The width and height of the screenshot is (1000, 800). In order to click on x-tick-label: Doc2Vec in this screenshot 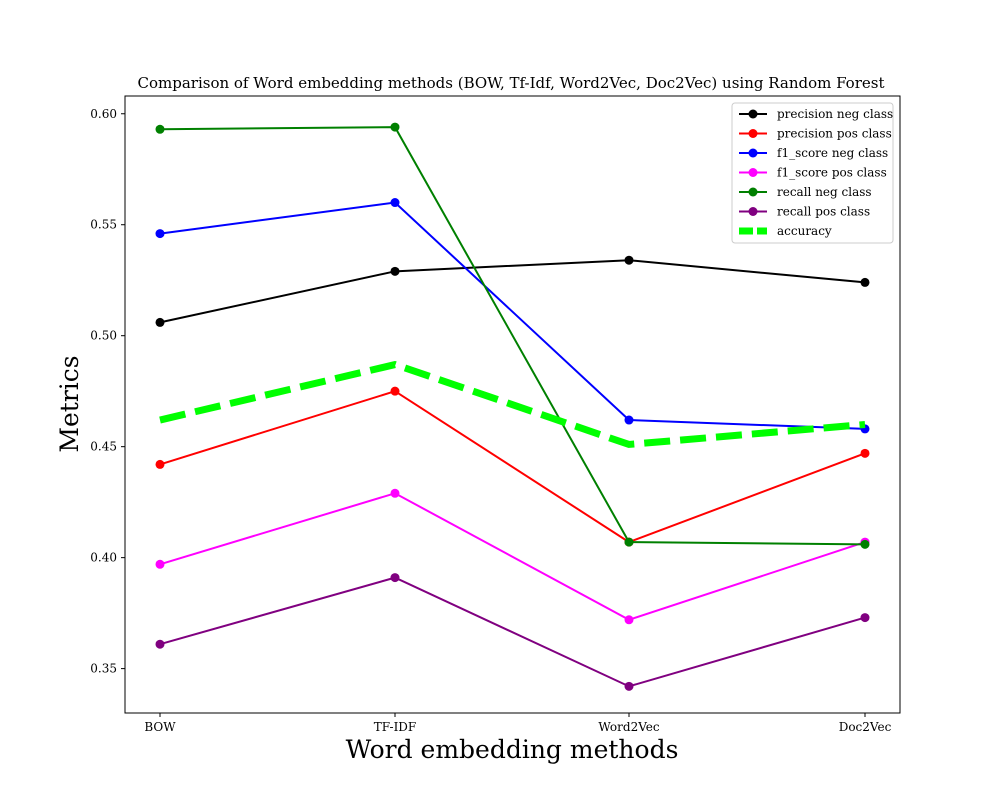, I will do `click(865, 727)`.